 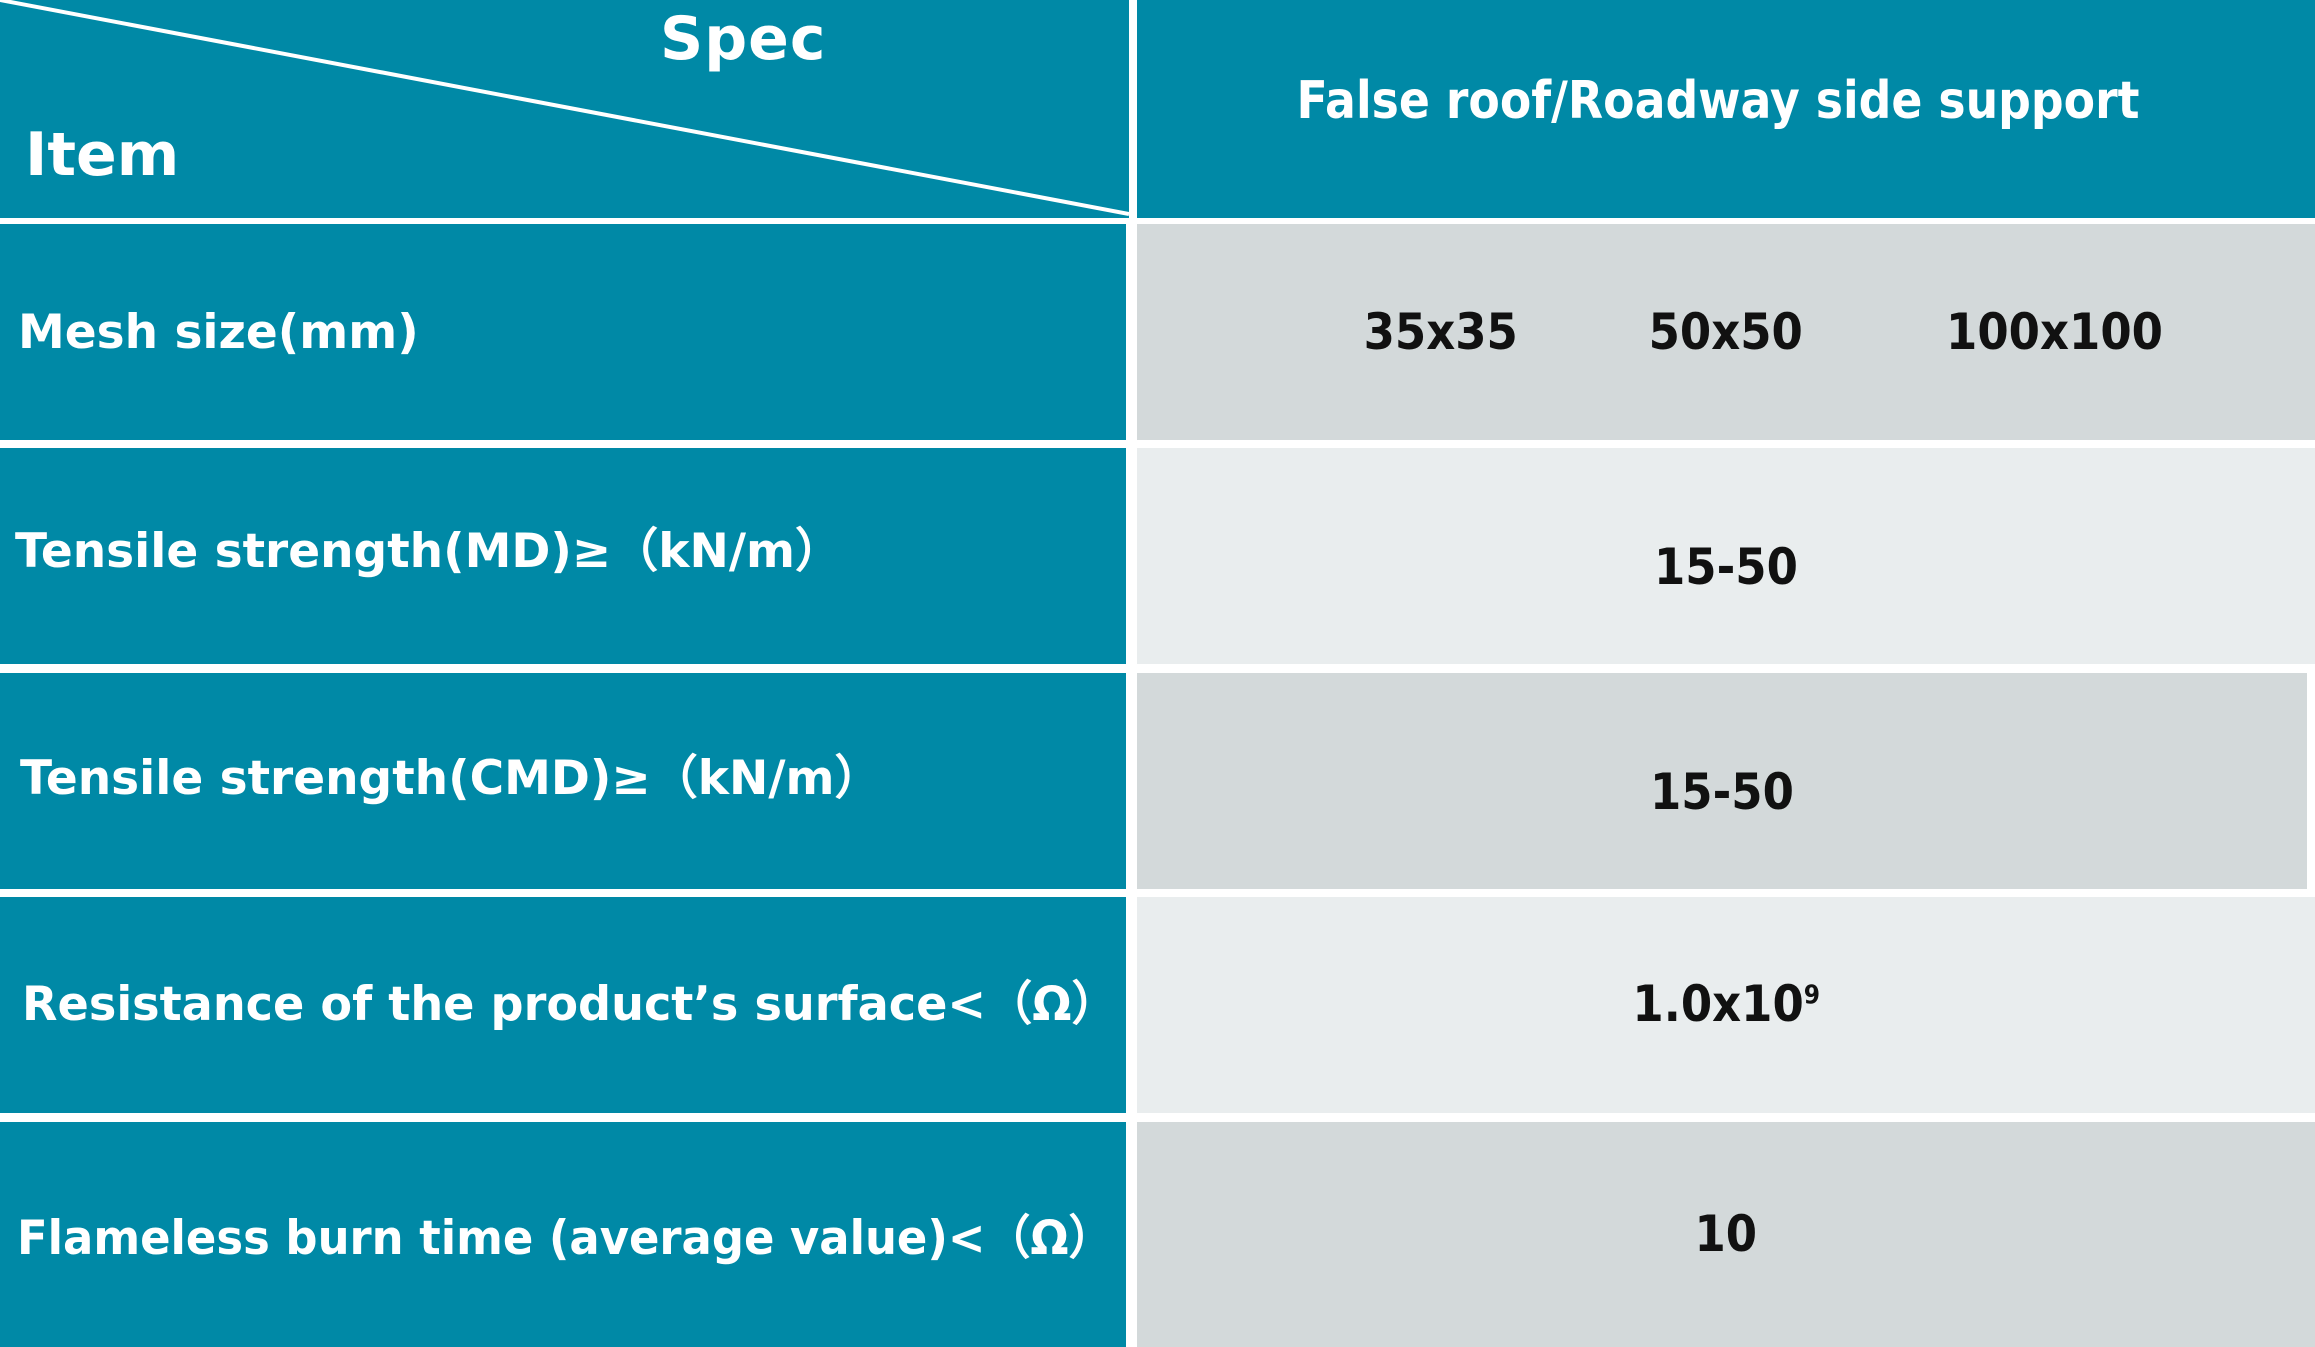 I want to click on row-value-tensile-md: 15-50, so click(x=1726, y=556).